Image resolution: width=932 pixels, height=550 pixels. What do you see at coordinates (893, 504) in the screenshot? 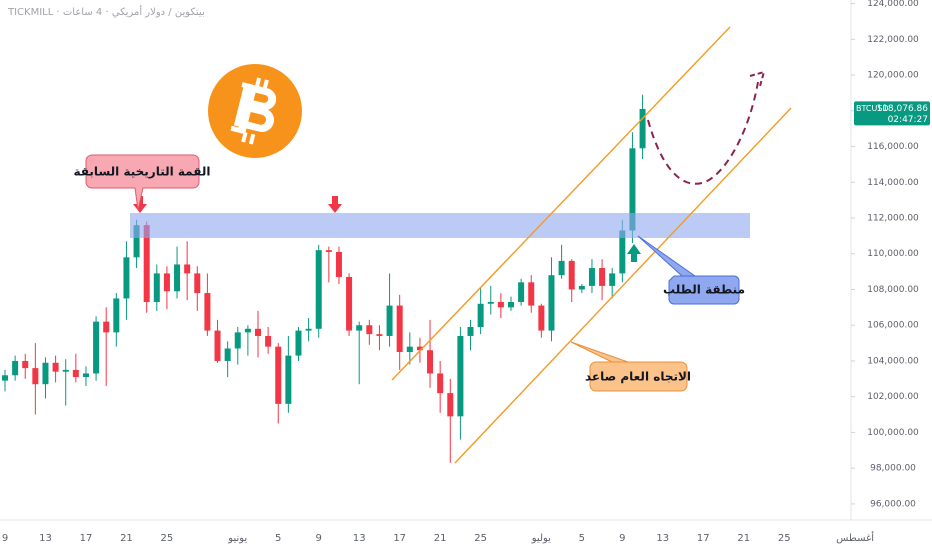
I see `y-tick-label: 96,000.00` at bounding box center [893, 504].